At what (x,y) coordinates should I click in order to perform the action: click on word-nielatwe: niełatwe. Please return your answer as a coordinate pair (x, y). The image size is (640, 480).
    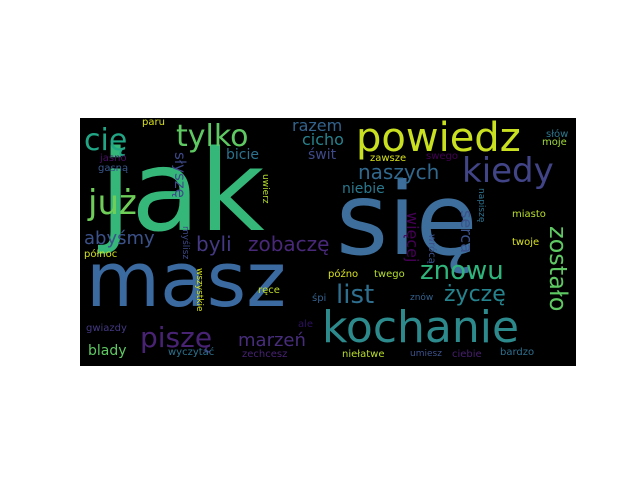
    Looking at the image, I should click on (363, 354).